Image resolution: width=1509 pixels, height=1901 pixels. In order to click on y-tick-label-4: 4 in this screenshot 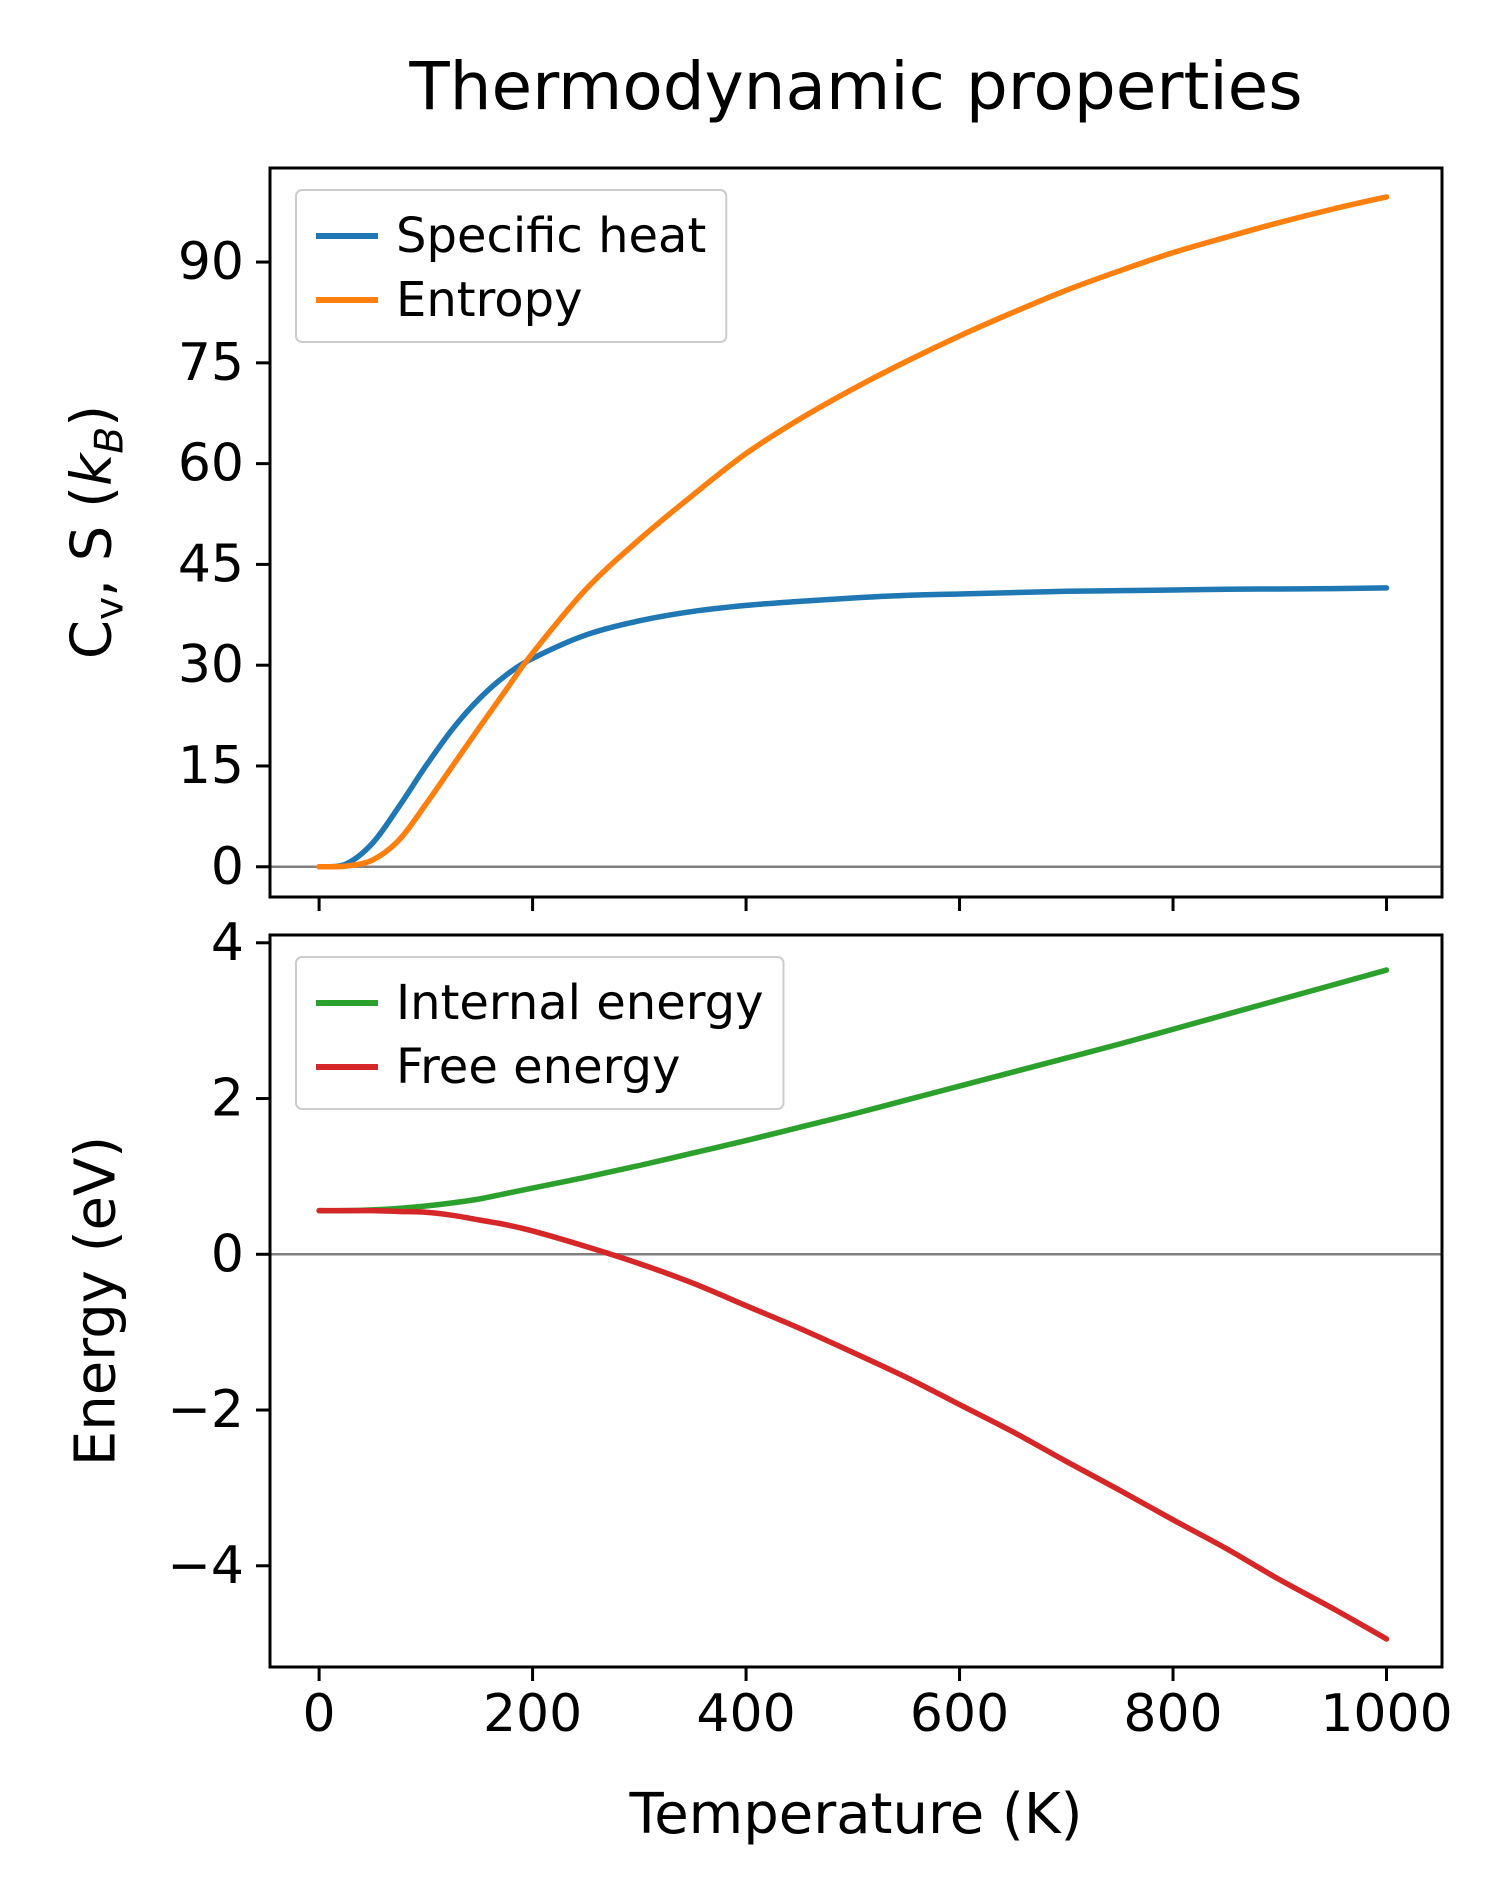, I will do `click(227, 943)`.